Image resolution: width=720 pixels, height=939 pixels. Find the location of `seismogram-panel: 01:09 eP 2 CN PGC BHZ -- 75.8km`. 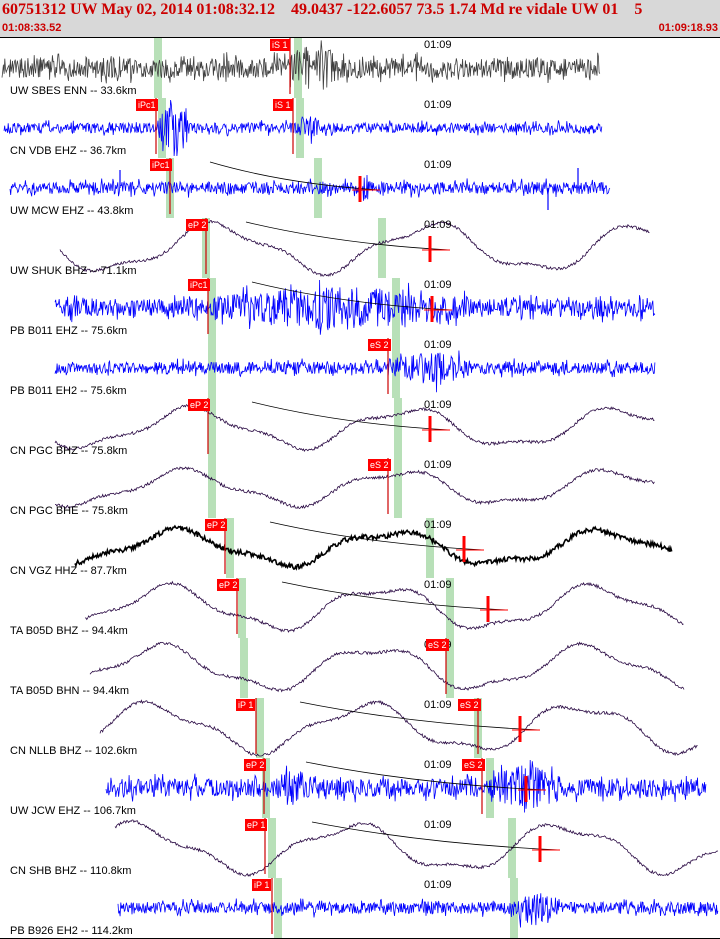

seismogram-panel: 01:09 eP 2 CN PGC BHZ -- 75.8km is located at coordinates (360, 428).